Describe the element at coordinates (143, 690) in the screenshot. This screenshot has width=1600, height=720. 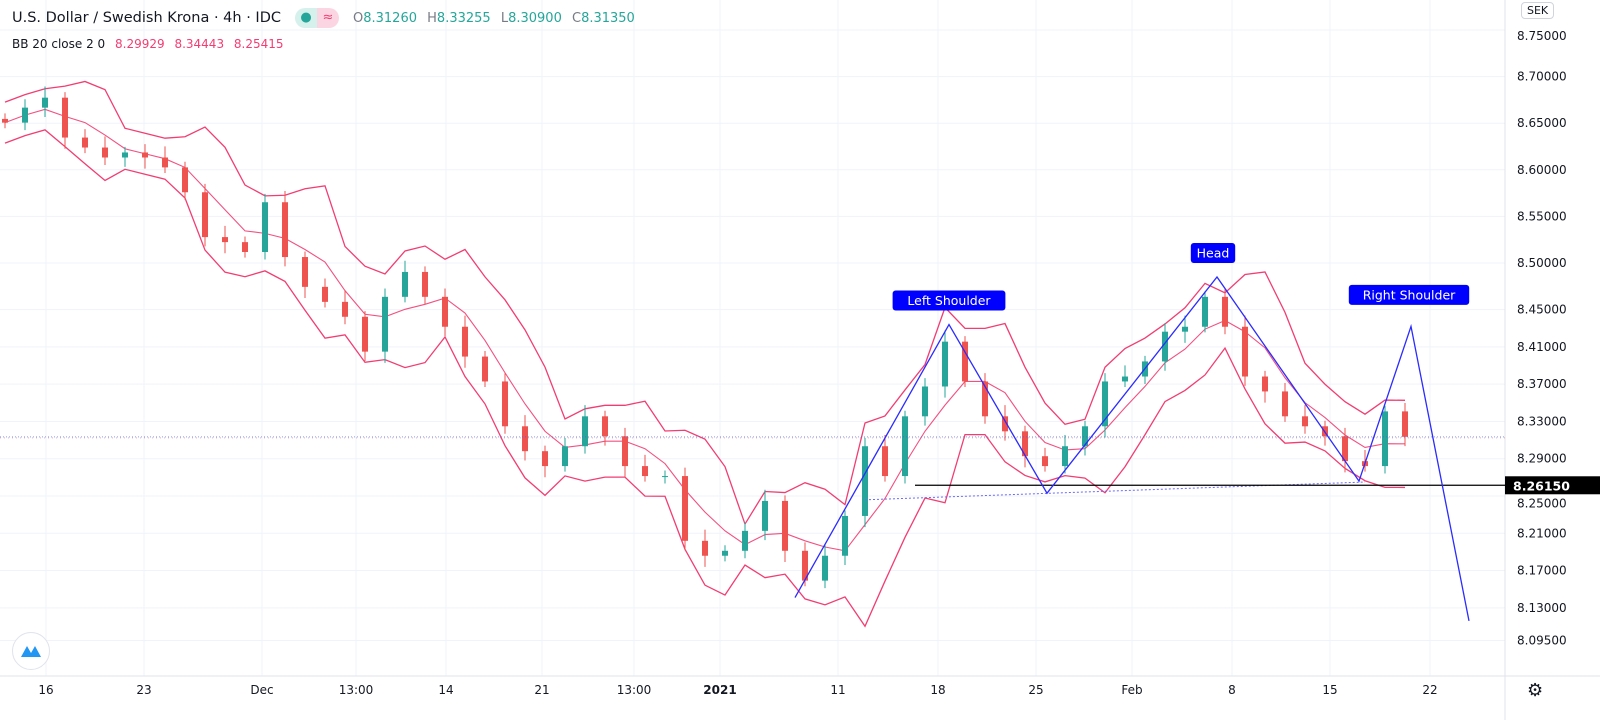
I see `x-tick-label: 23` at that location.